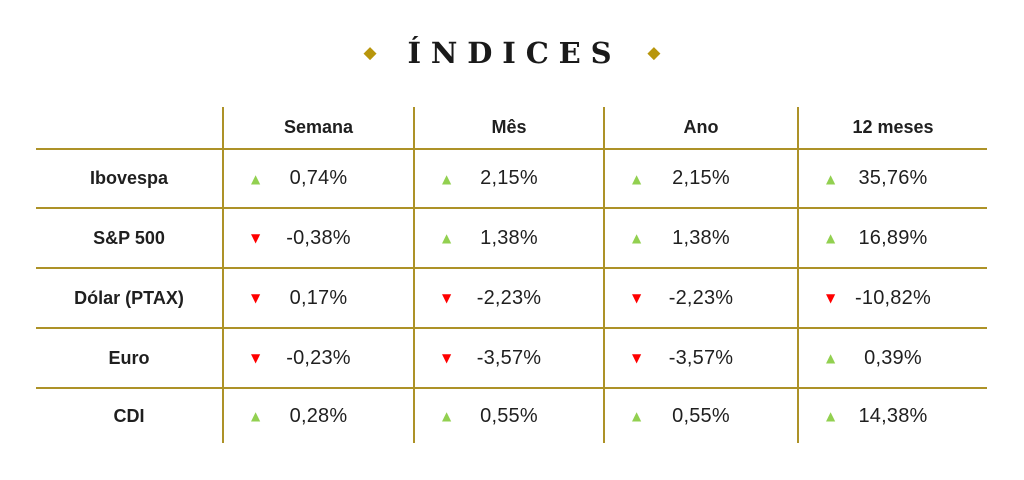 The image size is (1024, 480). I want to click on table-cell: ▼ -0,38%, so click(317, 237).